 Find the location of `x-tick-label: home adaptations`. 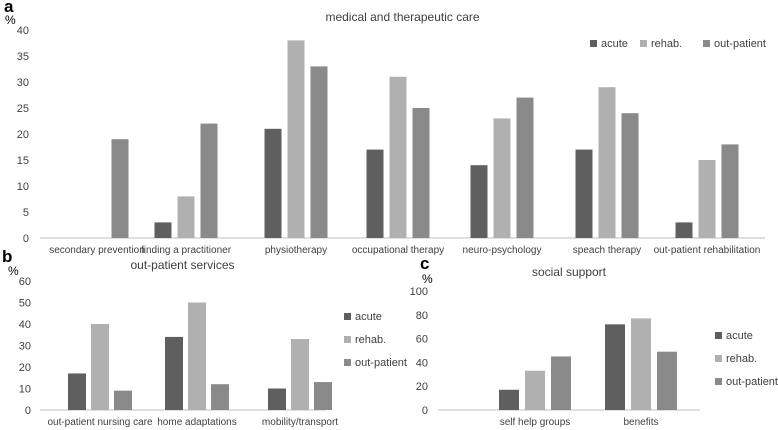

x-tick-label: home adaptations is located at coordinates (197, 422).